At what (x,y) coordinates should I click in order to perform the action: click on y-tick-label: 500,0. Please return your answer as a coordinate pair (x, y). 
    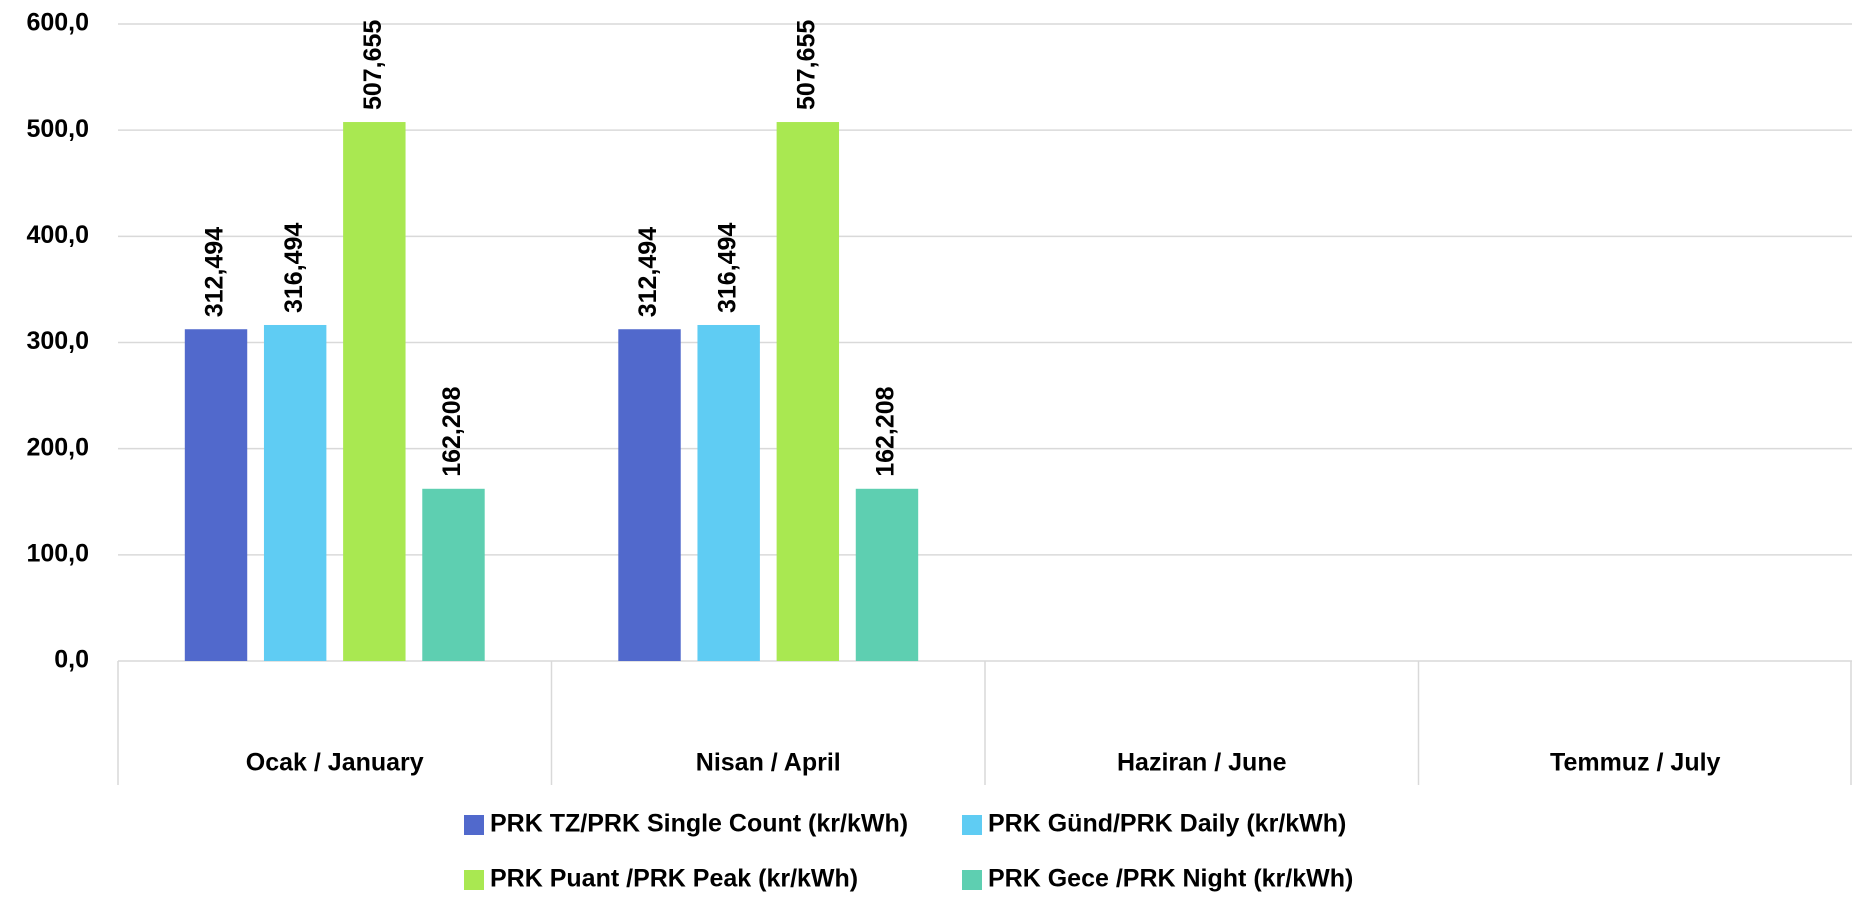
    Looking at the image, I should click on (57, 129).